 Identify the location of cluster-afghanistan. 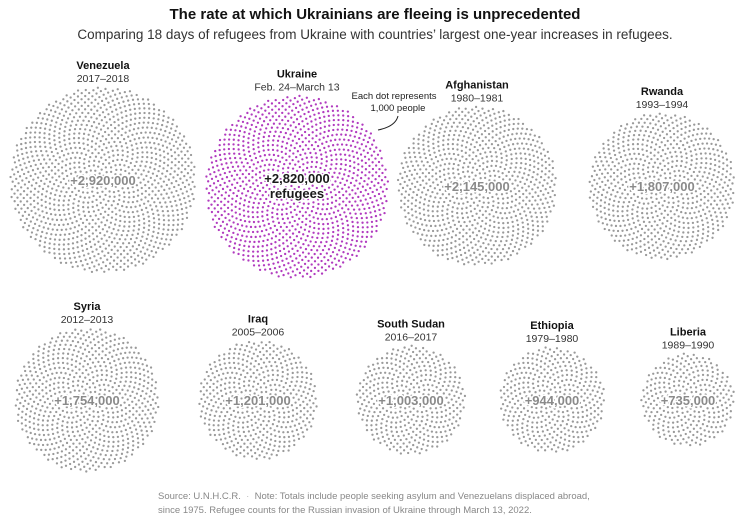
(476, 185).